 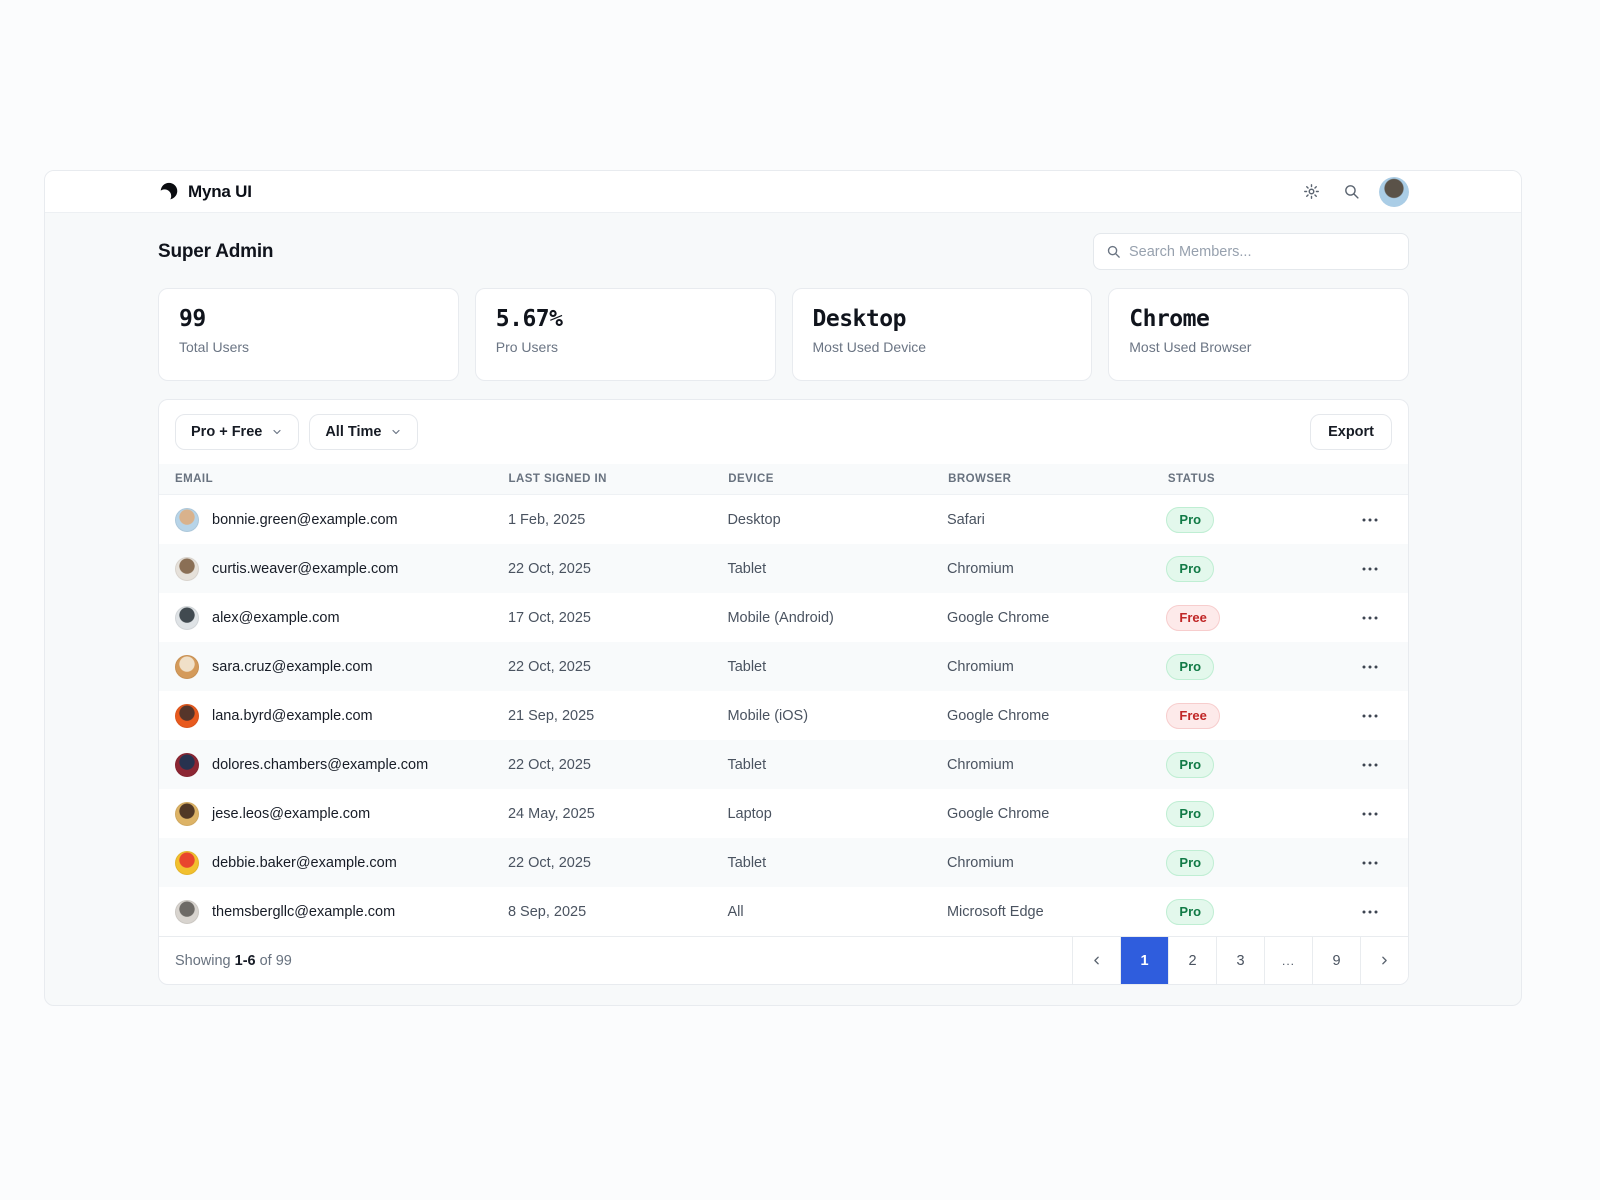 I want to click on chevron-down-icon, so click(x=396, y=432).